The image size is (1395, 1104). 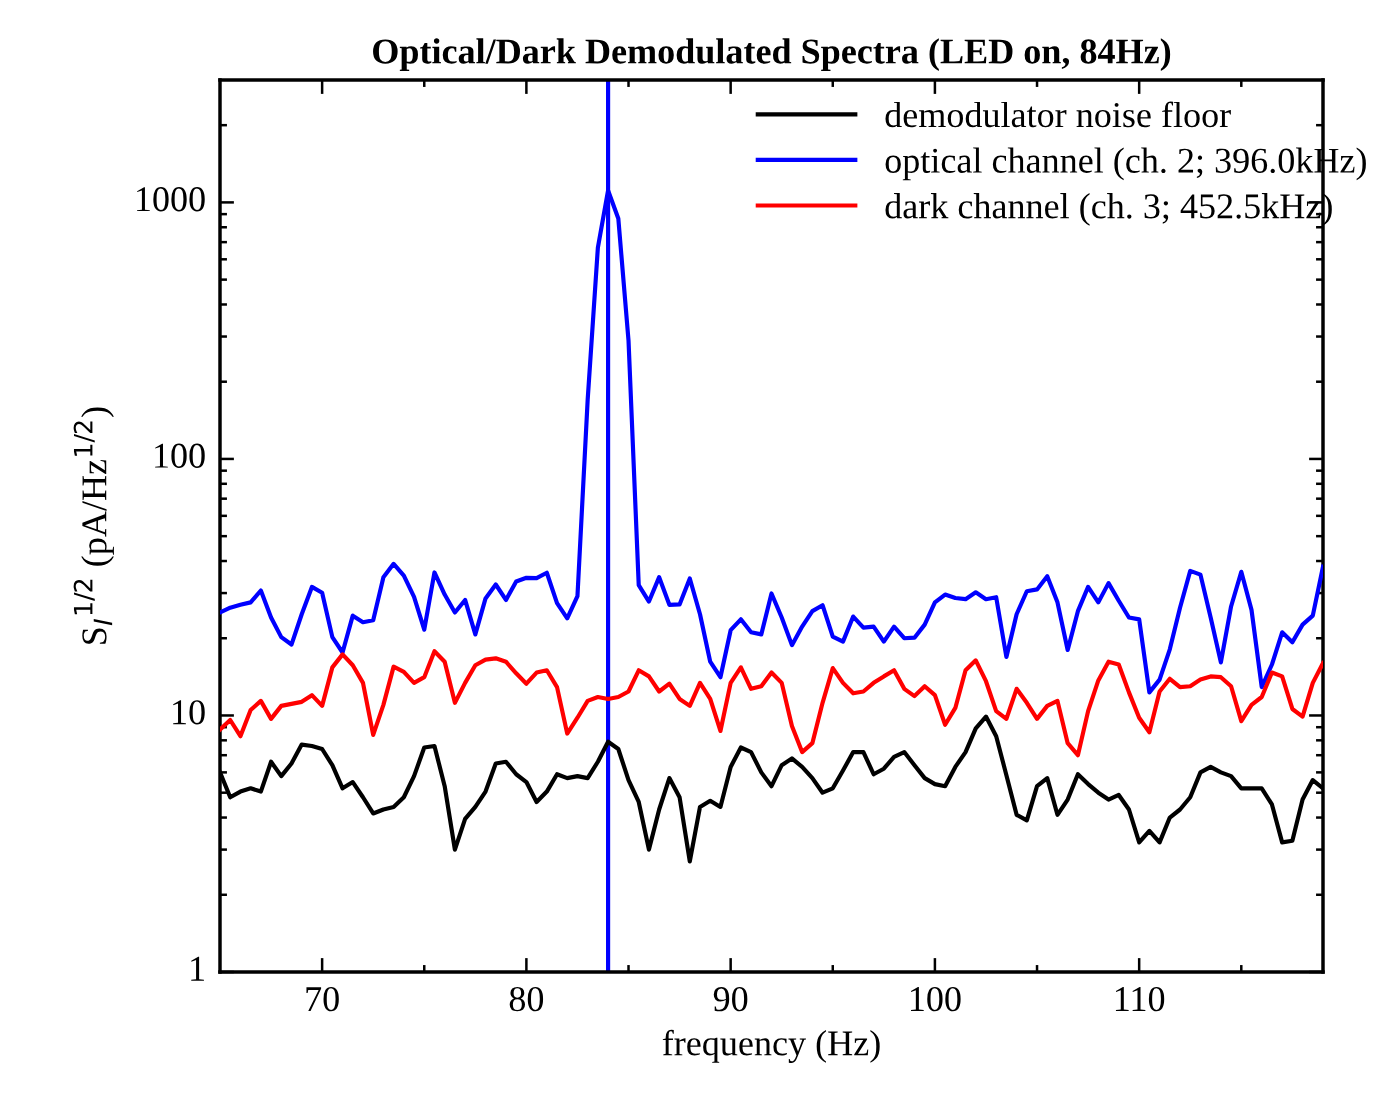 I want to click on x-axis-title: frequency (Hz), so click(x=771, y=1046).